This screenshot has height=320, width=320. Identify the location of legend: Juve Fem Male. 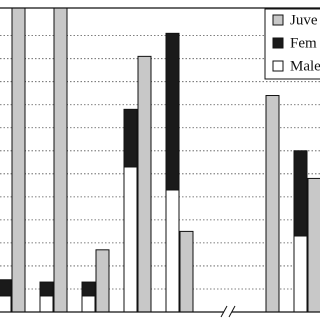
(292, 44).